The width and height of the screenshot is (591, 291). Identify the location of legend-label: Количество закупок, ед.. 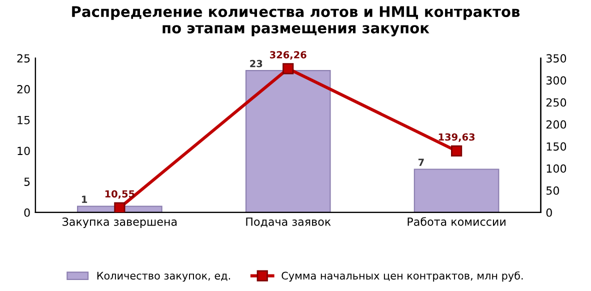
(163, 277).